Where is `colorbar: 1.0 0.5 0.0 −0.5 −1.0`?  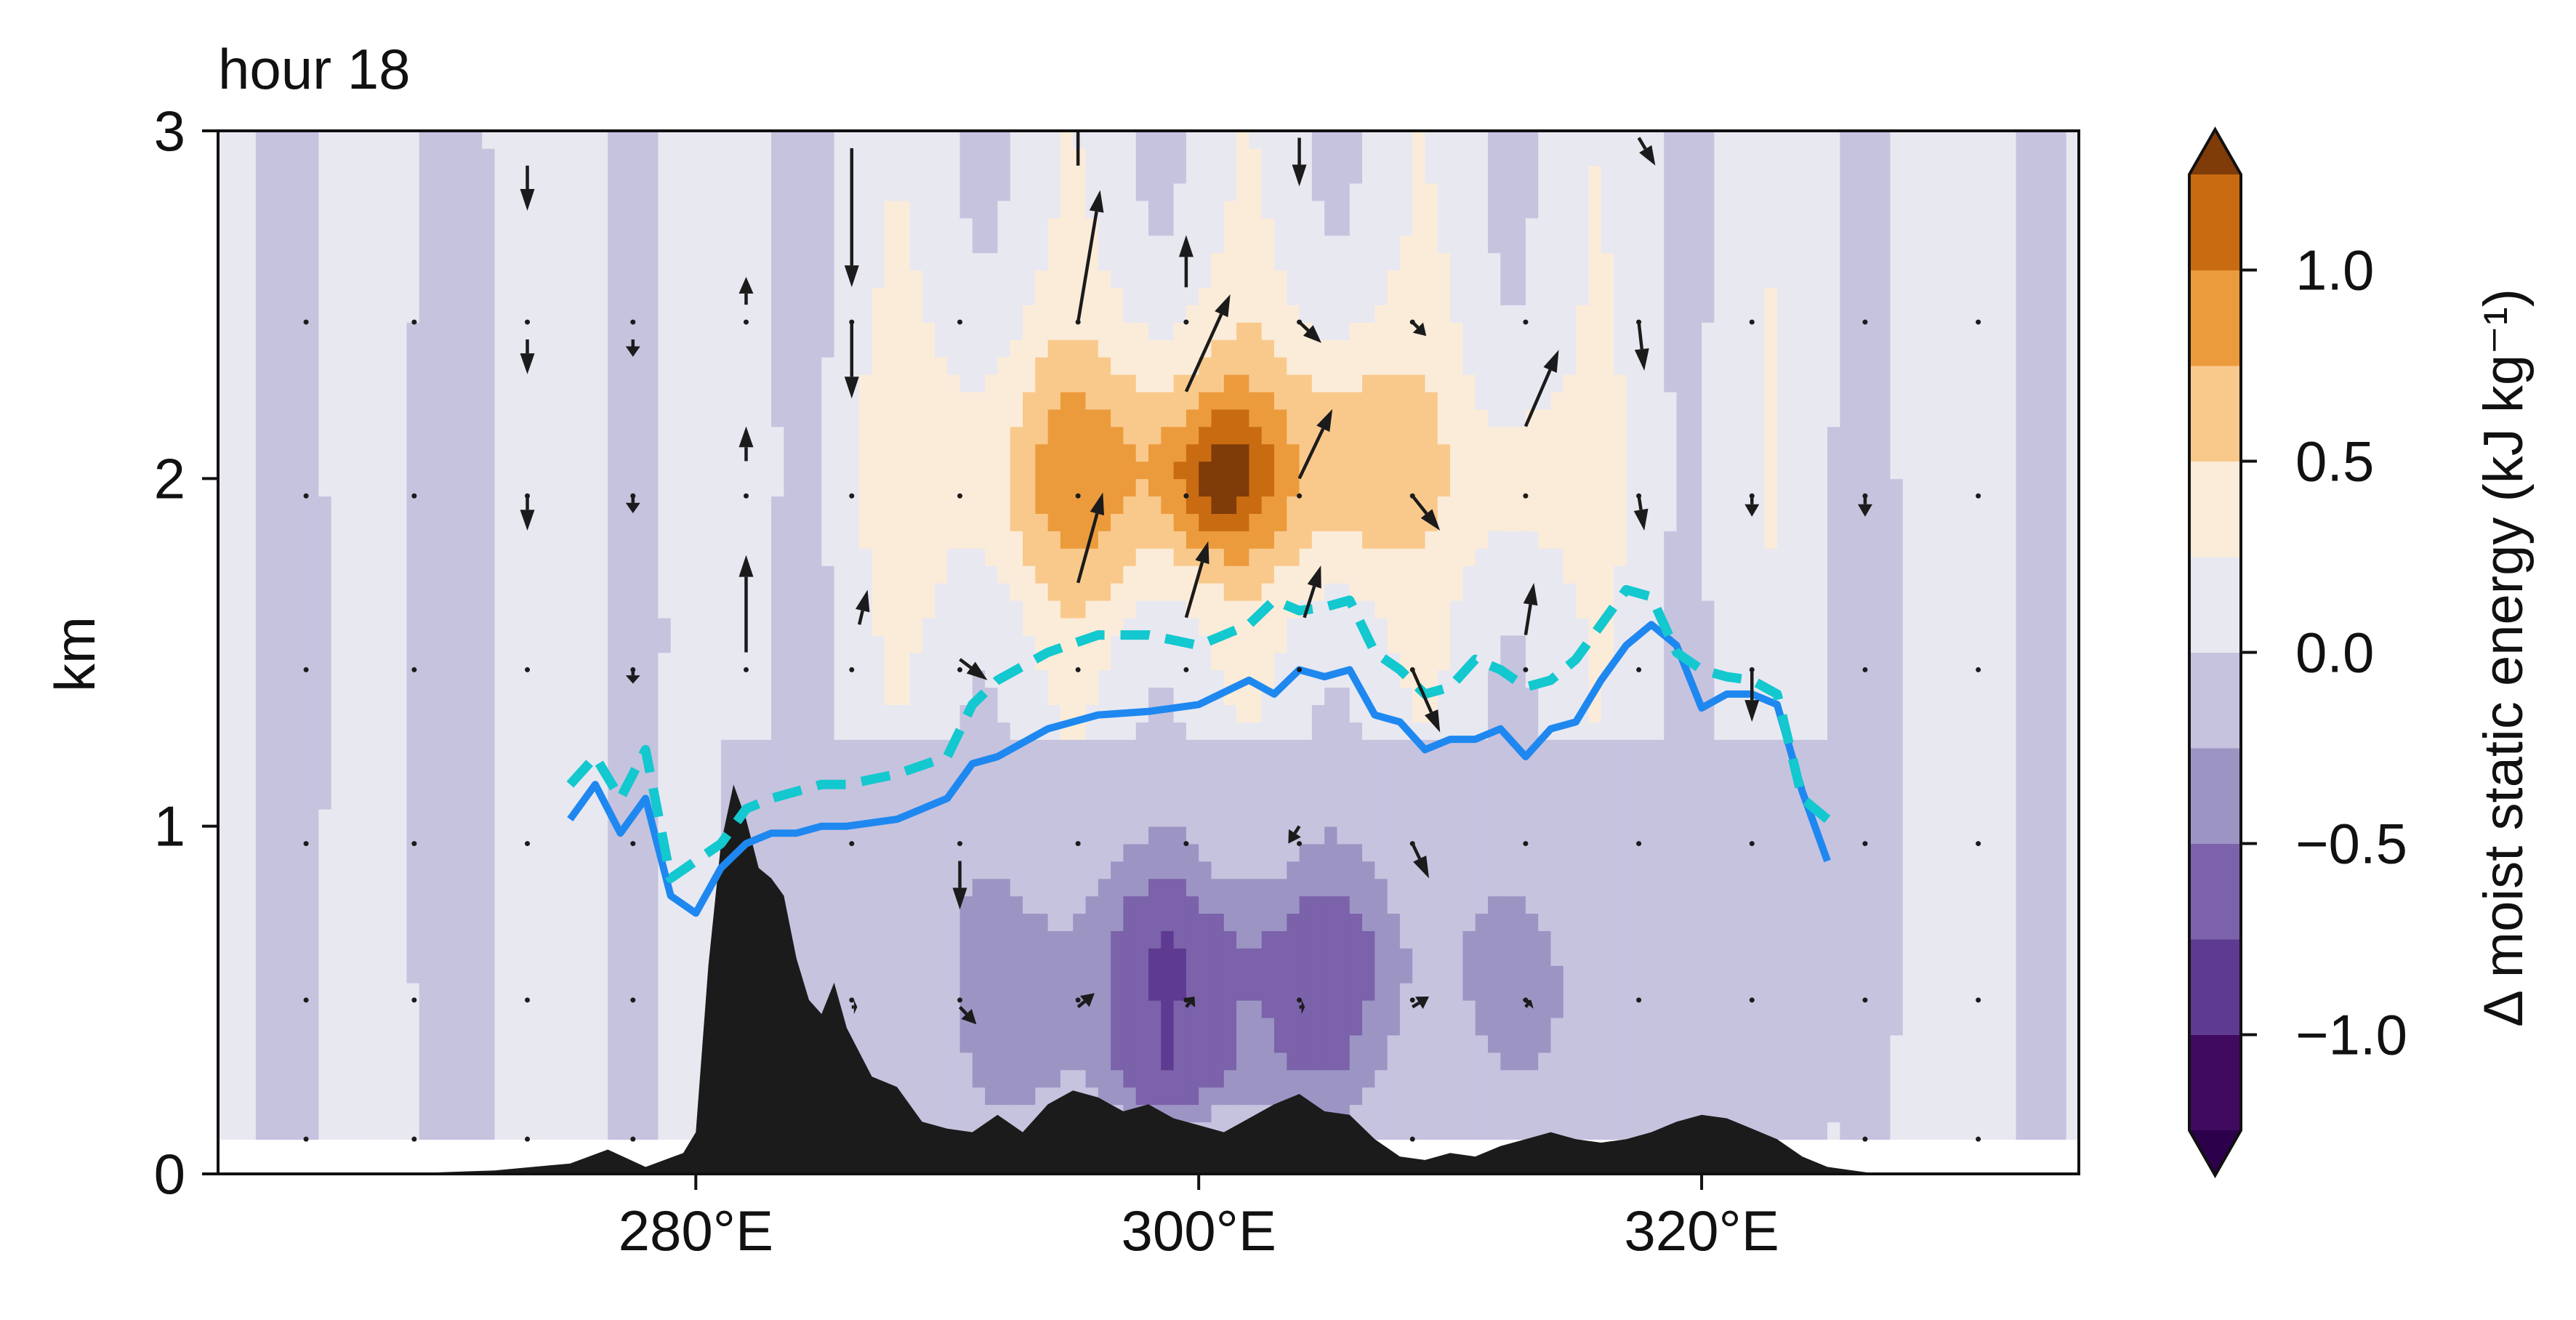
colorbar: 1.0 0.5 0.0 −0.5 −1.0 is located at coordinates (2297, 652).